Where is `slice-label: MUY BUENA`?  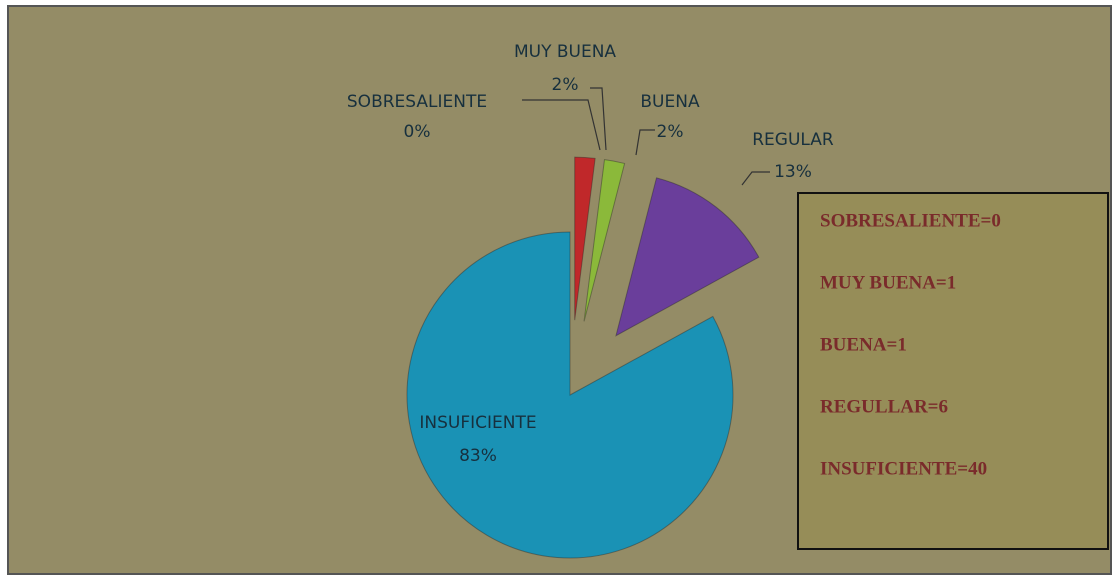 slice-label: MUY BUENA is located at coordinates (565, 52).